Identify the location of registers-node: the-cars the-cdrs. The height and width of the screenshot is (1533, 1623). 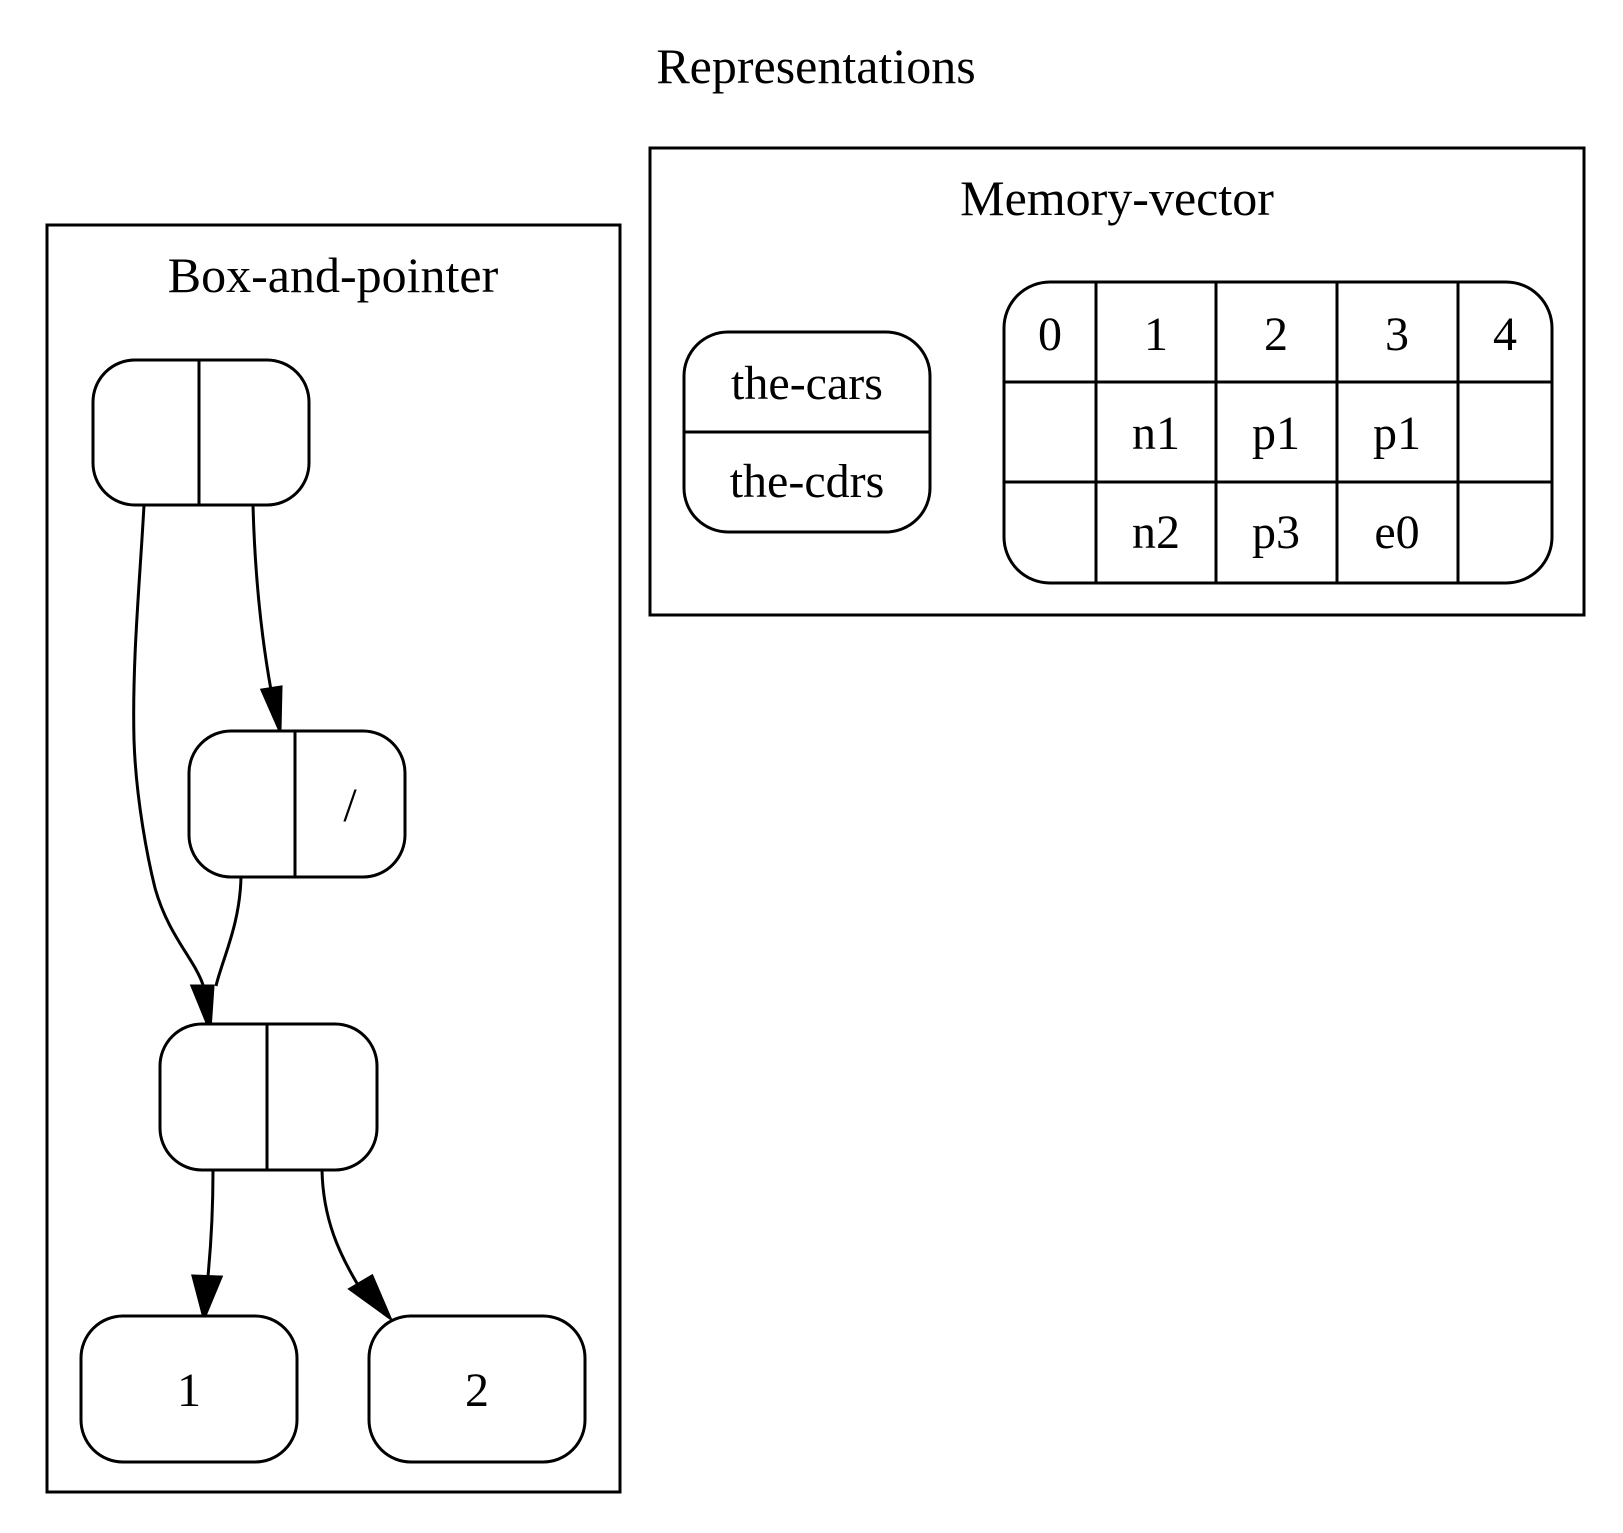
(807, 432).